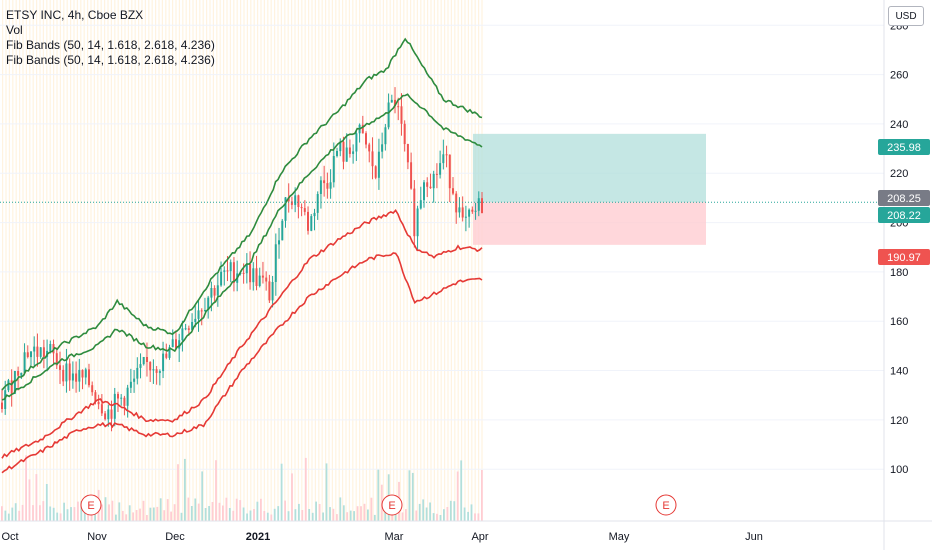  Describe the element at coordinates (904, 147) in the screenshot. I see `price-tag: 235.98` at that location.